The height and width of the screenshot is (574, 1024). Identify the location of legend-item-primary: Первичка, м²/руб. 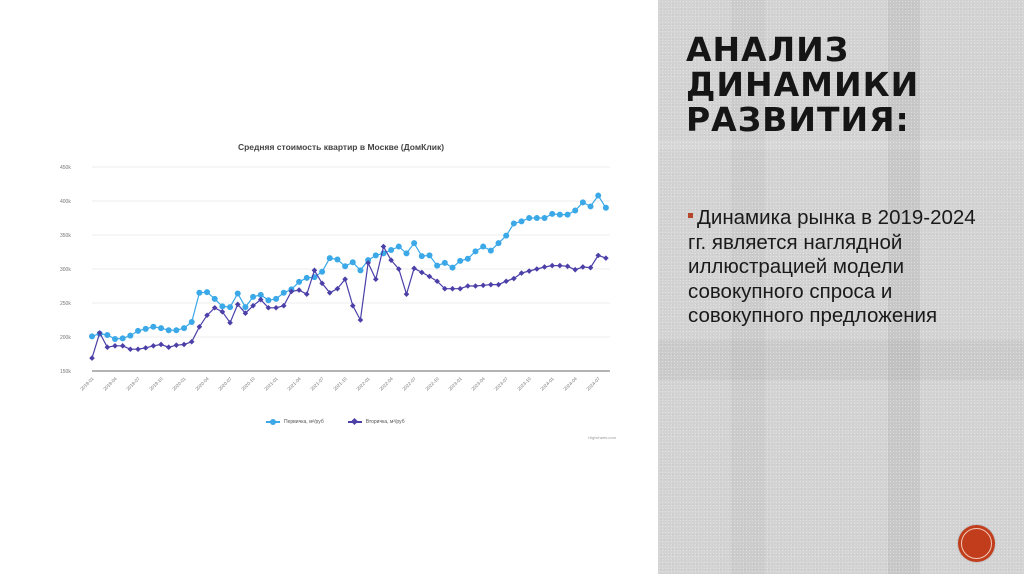
(295, 422).